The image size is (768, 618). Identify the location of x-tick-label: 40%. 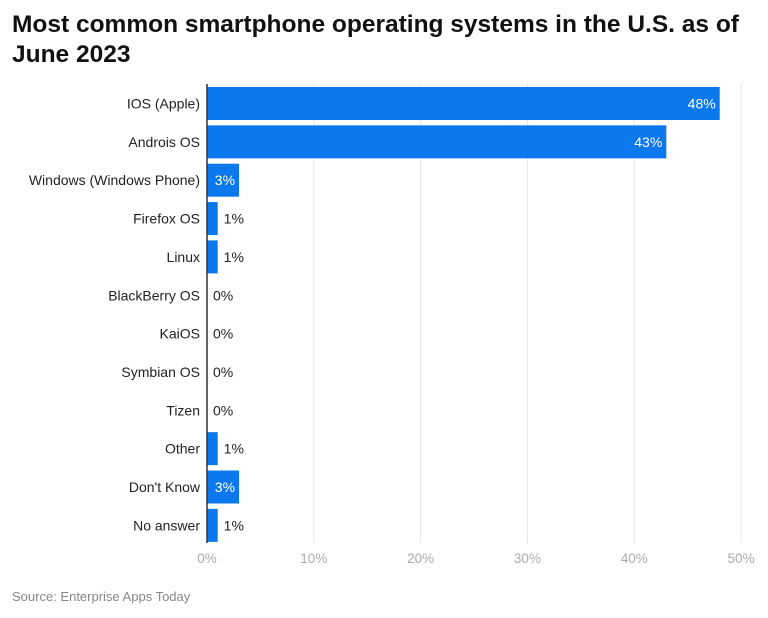
(634, 558).